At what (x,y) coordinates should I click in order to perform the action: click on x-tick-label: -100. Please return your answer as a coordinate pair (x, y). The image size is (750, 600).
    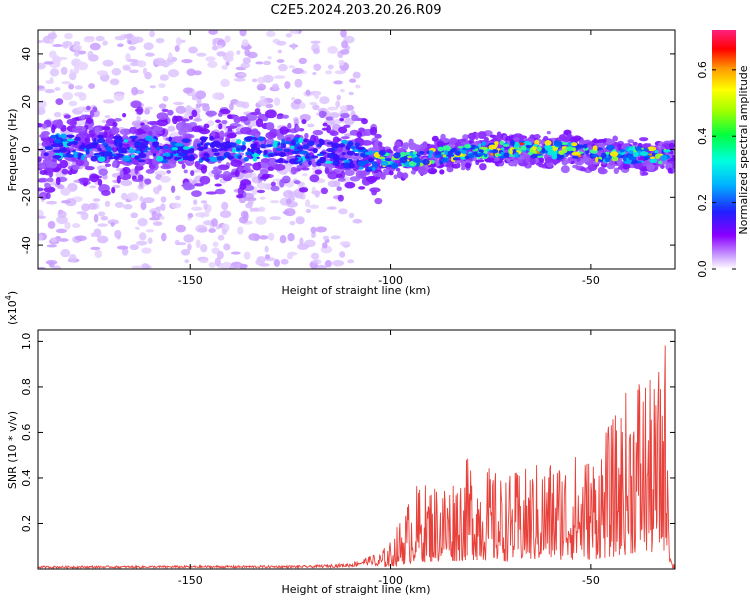
    Looking at the image, I should click on (390, 280).